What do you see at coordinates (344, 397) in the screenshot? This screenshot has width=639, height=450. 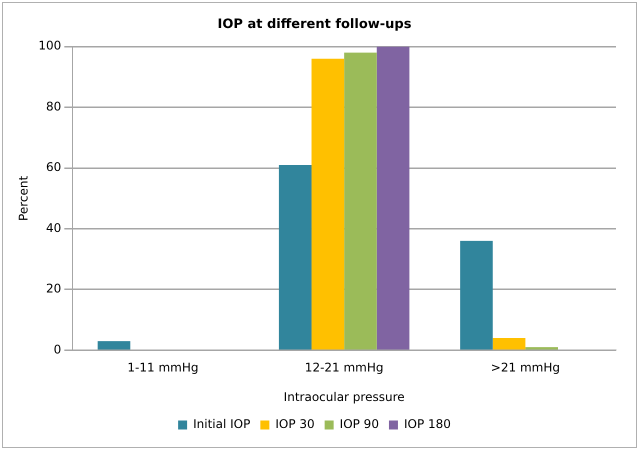 I see `x-axis-title: Intraocular pressure` at bounding box center [344, 397].